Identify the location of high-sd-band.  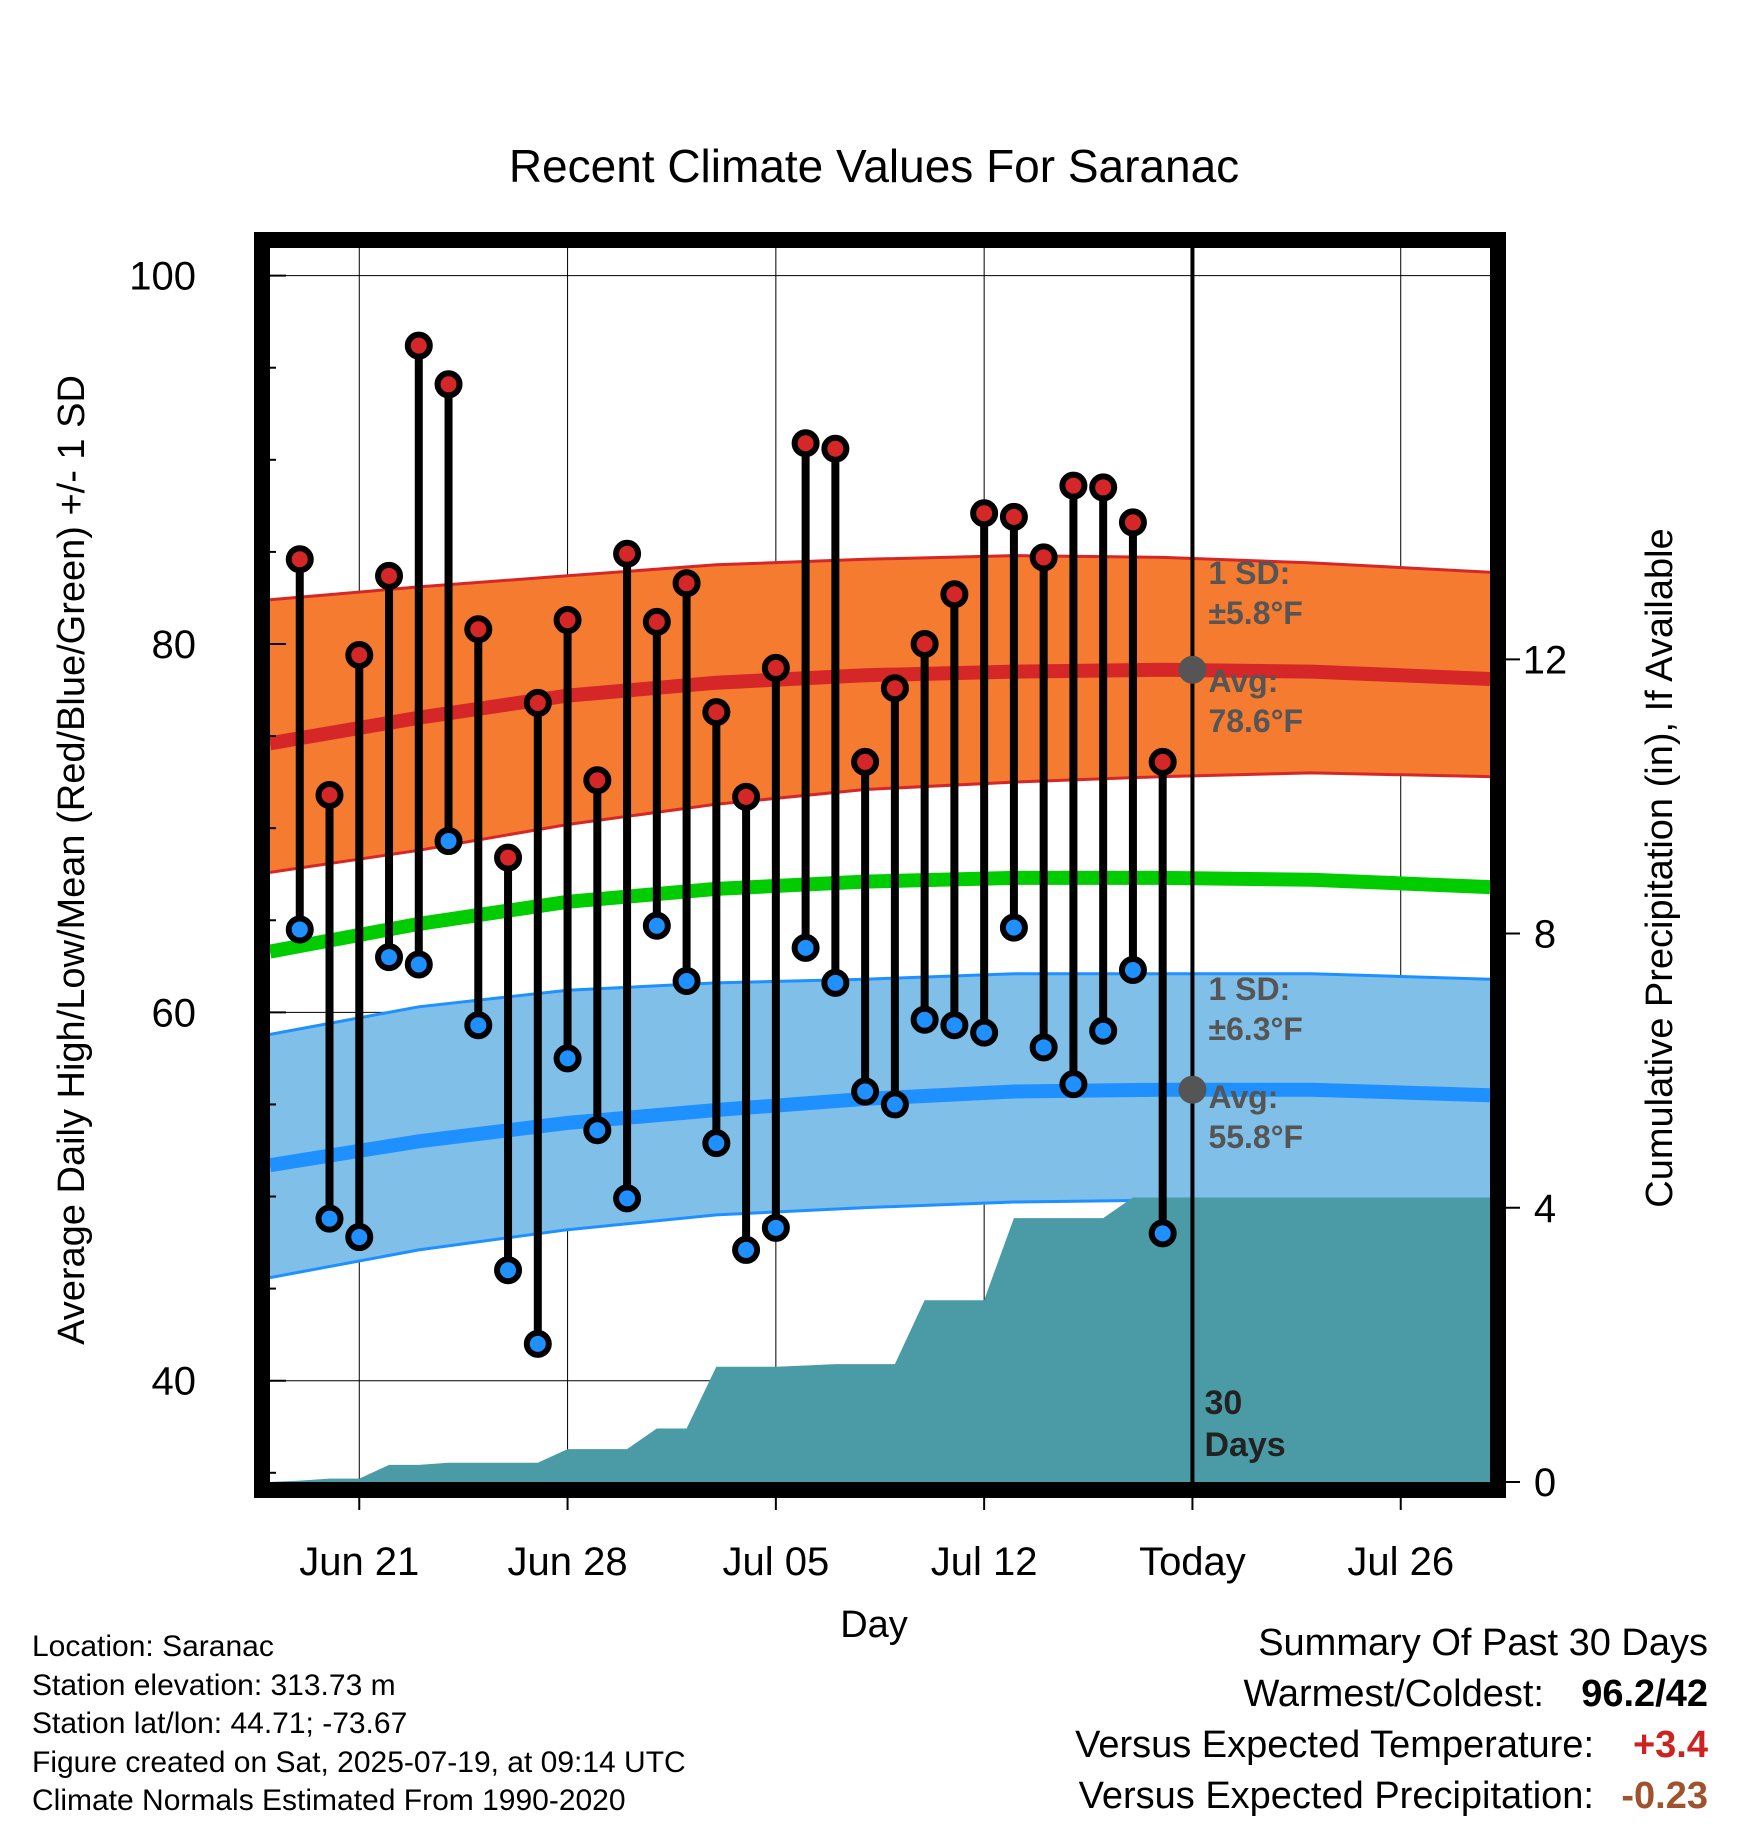
(880, 714).